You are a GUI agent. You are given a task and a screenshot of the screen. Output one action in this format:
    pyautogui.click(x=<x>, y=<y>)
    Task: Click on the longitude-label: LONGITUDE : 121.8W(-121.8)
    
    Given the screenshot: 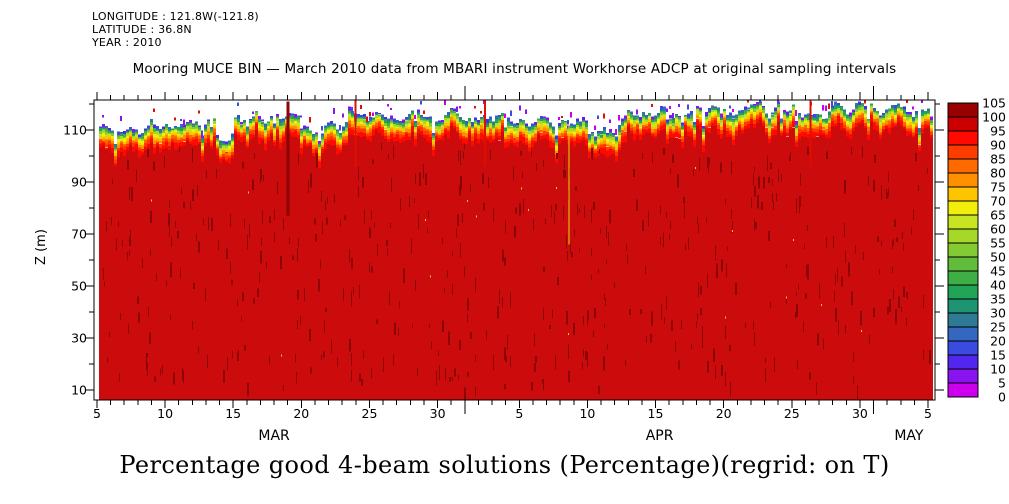 What is the action you would take?
    pyautogui.click(x=175, y=16)
    